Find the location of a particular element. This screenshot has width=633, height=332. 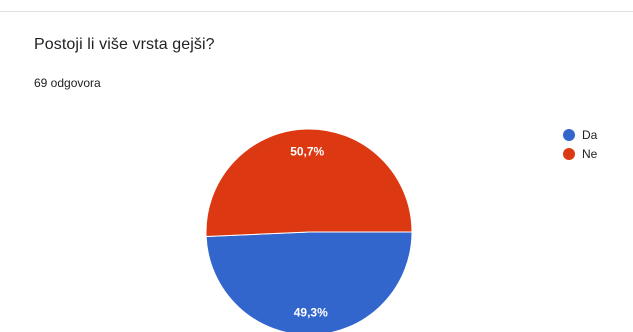

legend-label-ne: Ne is located at coordinates (590, 153).